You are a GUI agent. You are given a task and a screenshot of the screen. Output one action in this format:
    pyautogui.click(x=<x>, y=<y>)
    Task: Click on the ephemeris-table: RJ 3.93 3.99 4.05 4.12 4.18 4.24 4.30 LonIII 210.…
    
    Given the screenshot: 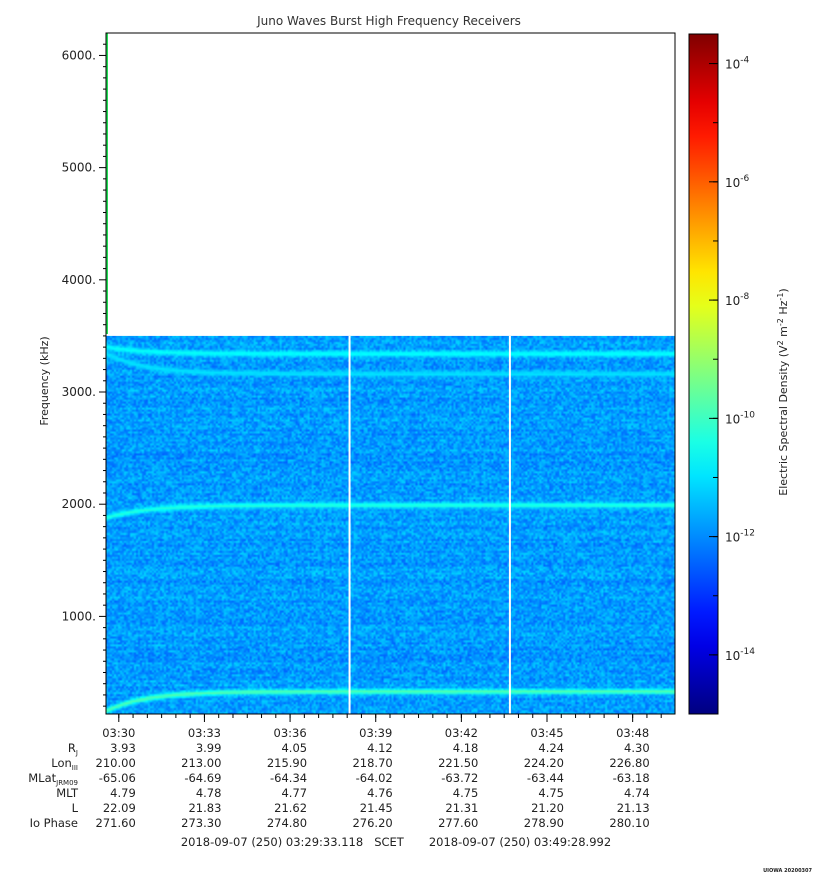 What is the action you would take?
    pyautogui.click(x=338, y=785)
    